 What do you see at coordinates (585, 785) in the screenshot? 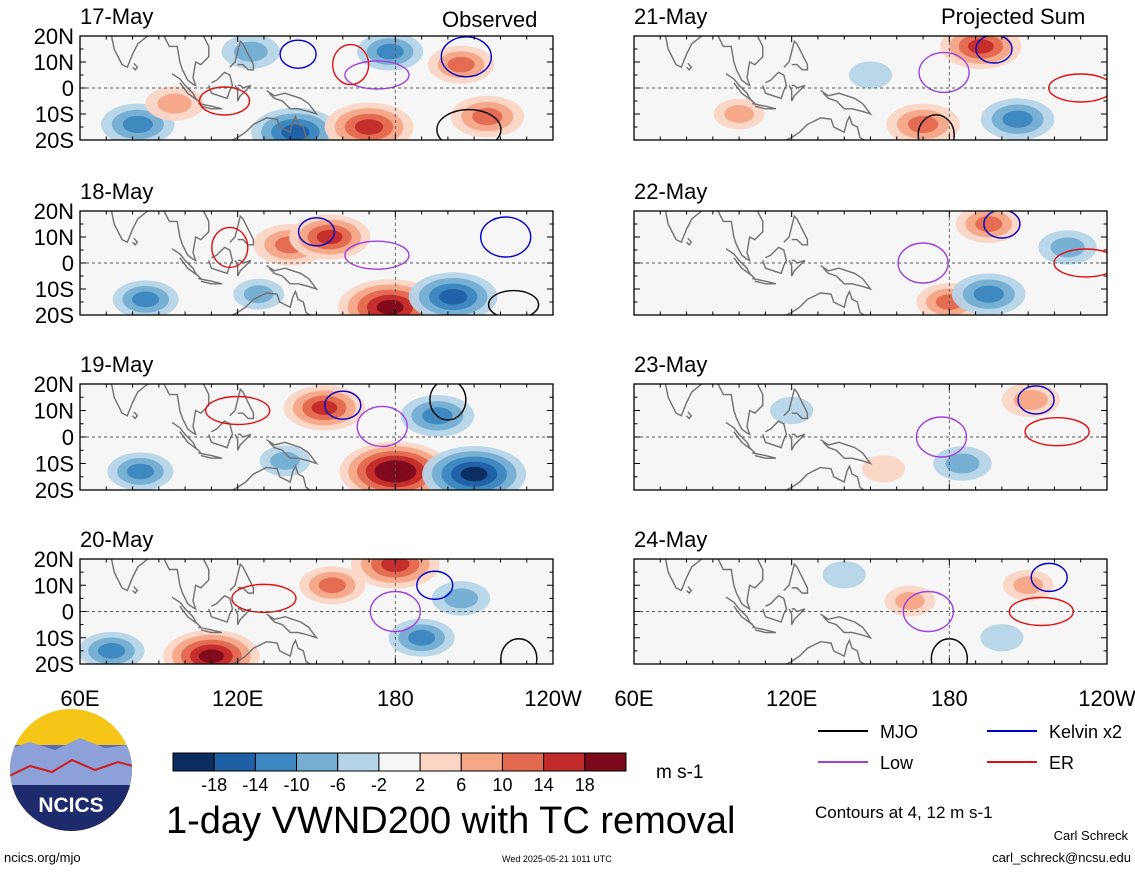
I see `colorbar-tick-label: 18` at bounding box center [585, 785].